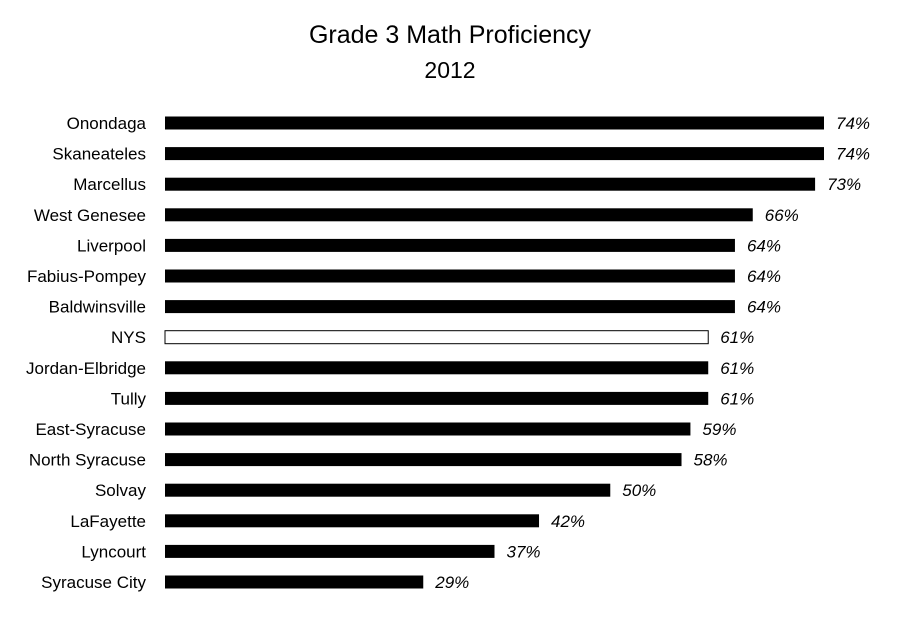 The image size is (900, 620). What do you see at coordinates (93, 582) in the screenshot?
I see `category-label: Syracuse City` at bounding box center [93, 582].